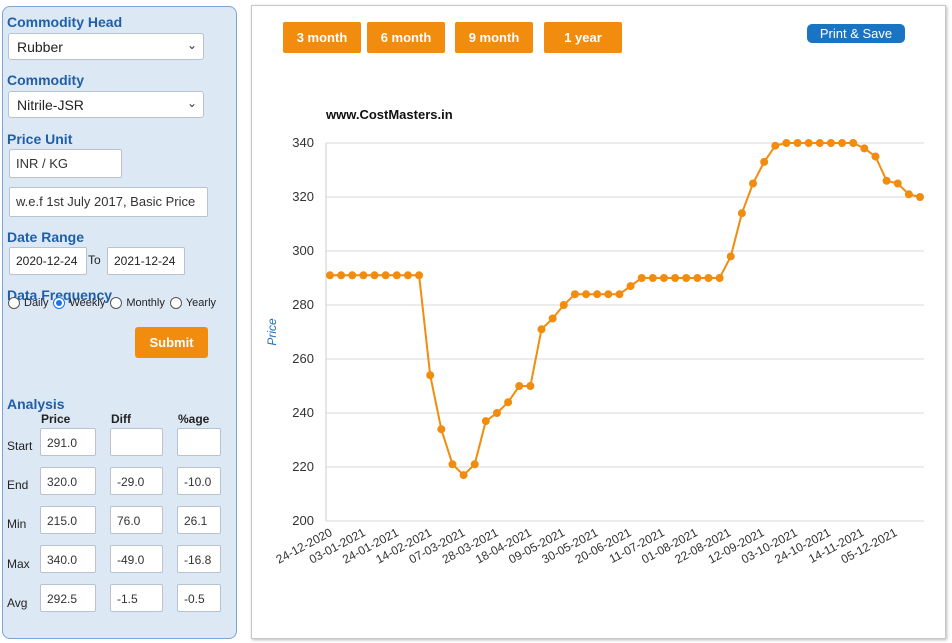  What do you see at coordinates (171, 342) in the screenshot?
I see `submit-button: Submit` at bounding box center [171, 342].